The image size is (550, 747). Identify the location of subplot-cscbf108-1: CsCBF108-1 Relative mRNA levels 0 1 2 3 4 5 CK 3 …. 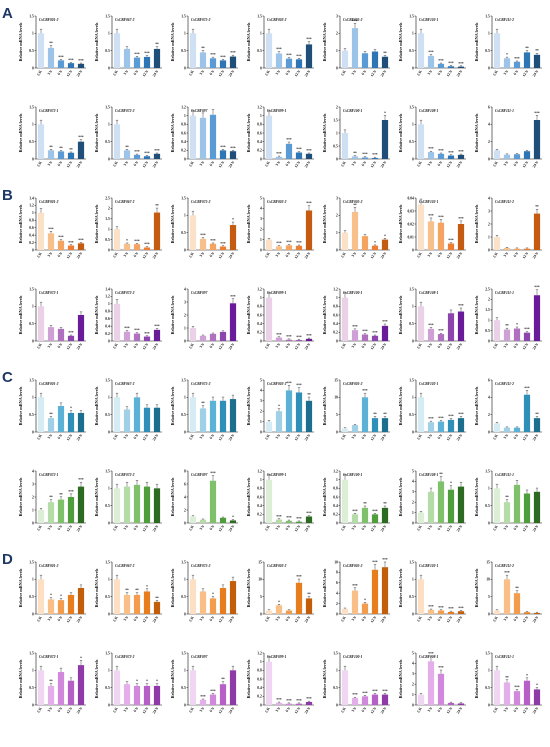
(432, 500).